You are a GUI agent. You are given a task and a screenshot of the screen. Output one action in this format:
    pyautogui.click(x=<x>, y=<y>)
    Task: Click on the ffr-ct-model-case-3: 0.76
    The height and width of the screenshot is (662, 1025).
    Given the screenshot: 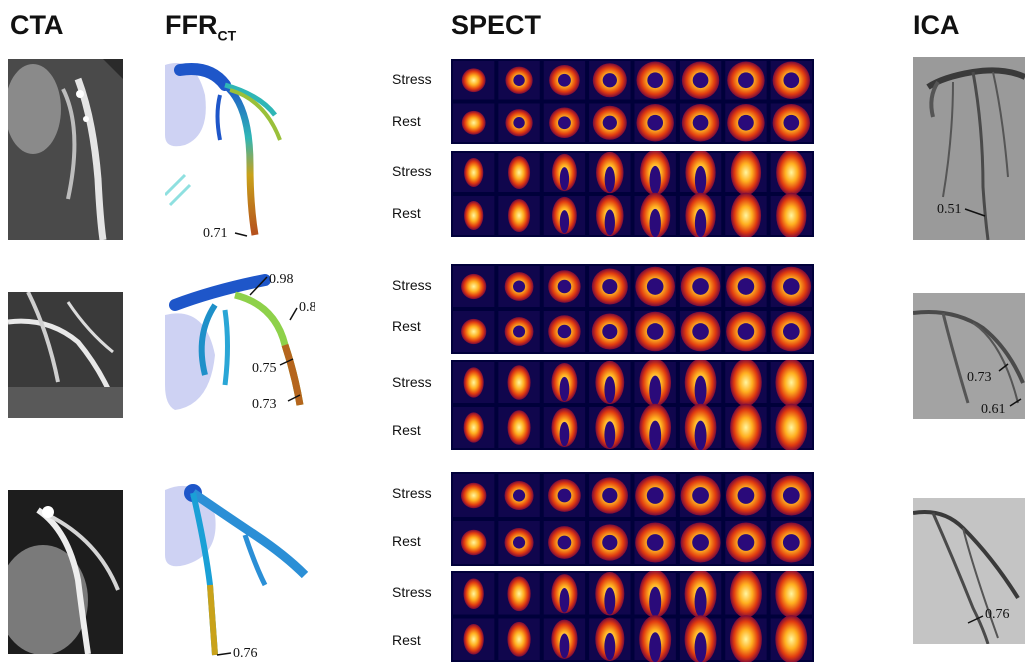 What is the action you would take?
    pyautogui.click(x=237, y=572)
    